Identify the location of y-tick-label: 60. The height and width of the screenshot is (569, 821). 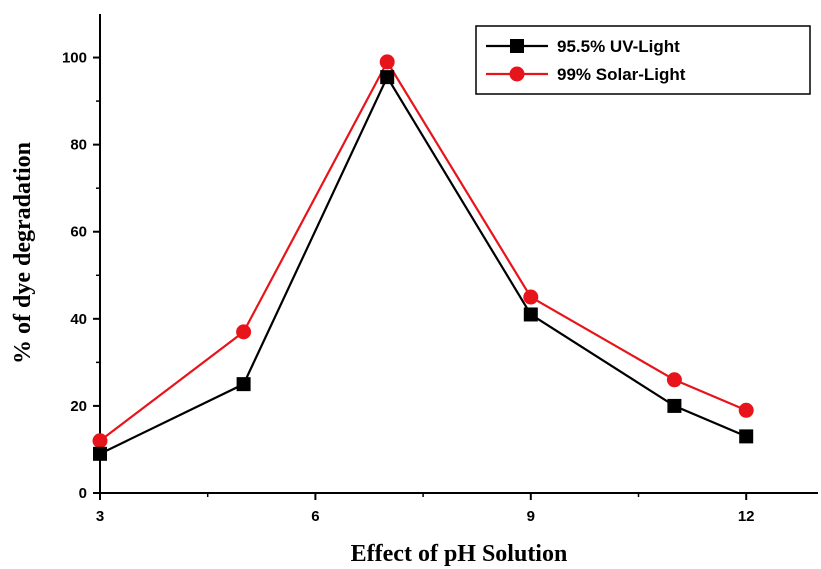
(78, 232).